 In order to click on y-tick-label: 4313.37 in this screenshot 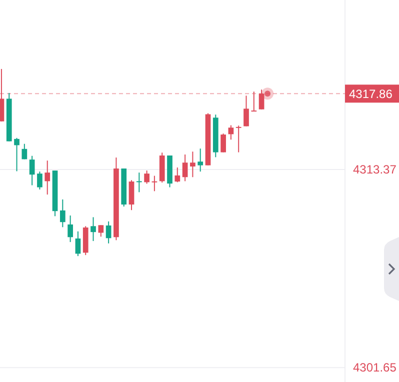, I will do `click(375, 169)`.